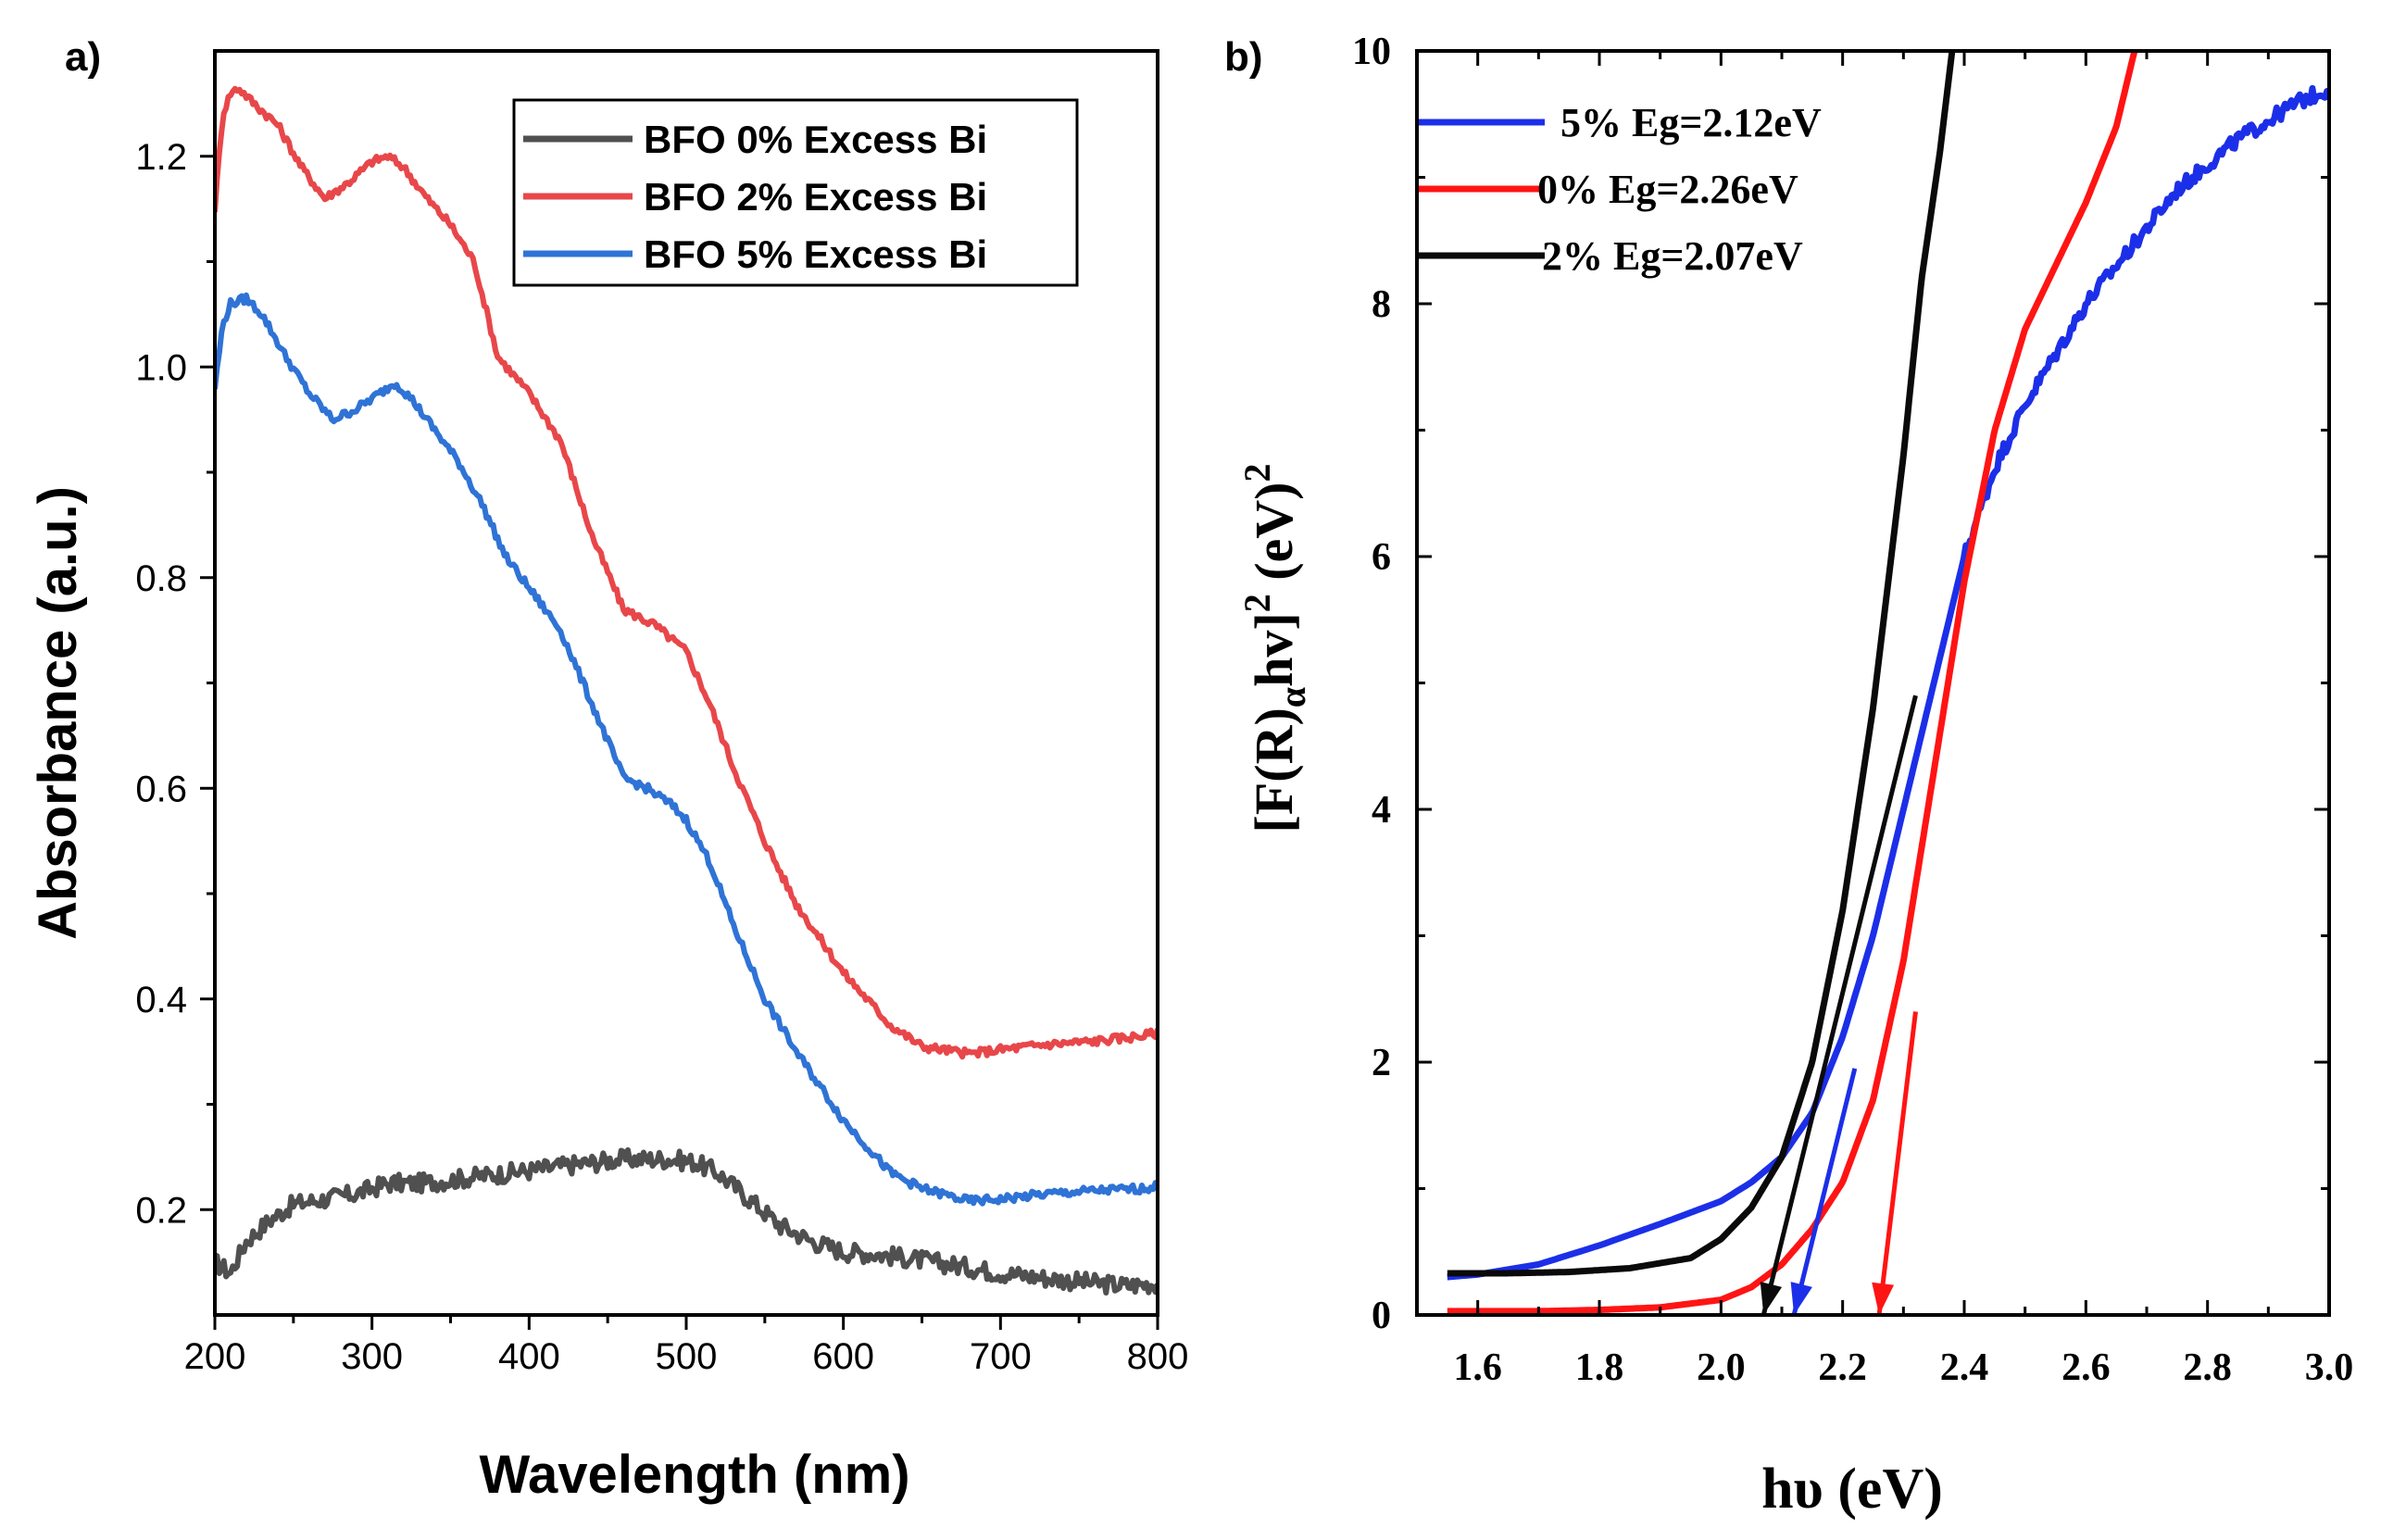 The height and width of the screenshot is (1540, 2381). Describe the element at coordinates (694, 1475) in the screenshot. I see `x-axis-label-a: Wavelength (nm)` at that location.